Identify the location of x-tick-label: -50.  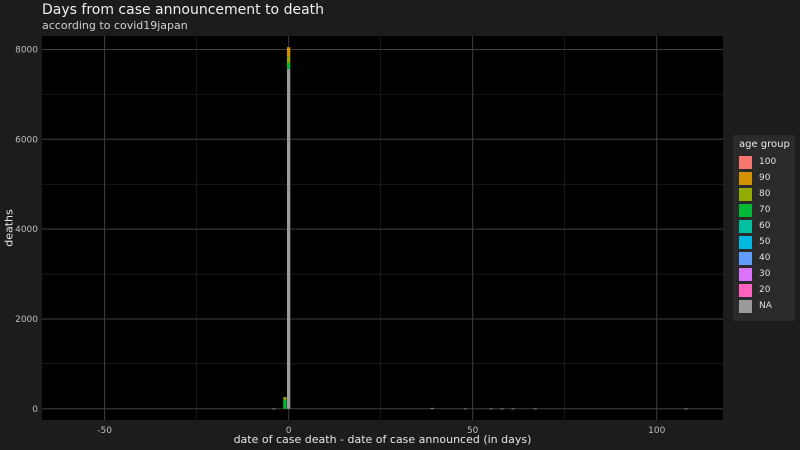
(104, 431).